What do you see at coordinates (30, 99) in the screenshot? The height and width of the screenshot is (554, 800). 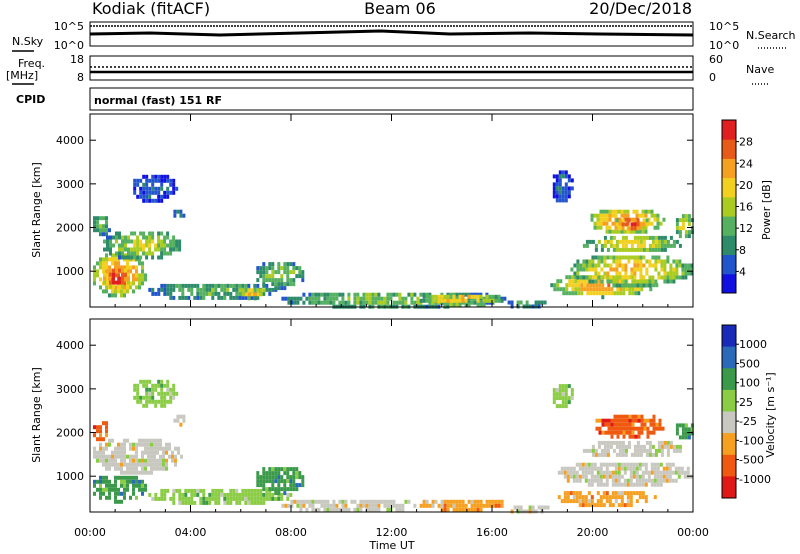 I see `cpid-label: CPID` at bounding box center [30, 99].